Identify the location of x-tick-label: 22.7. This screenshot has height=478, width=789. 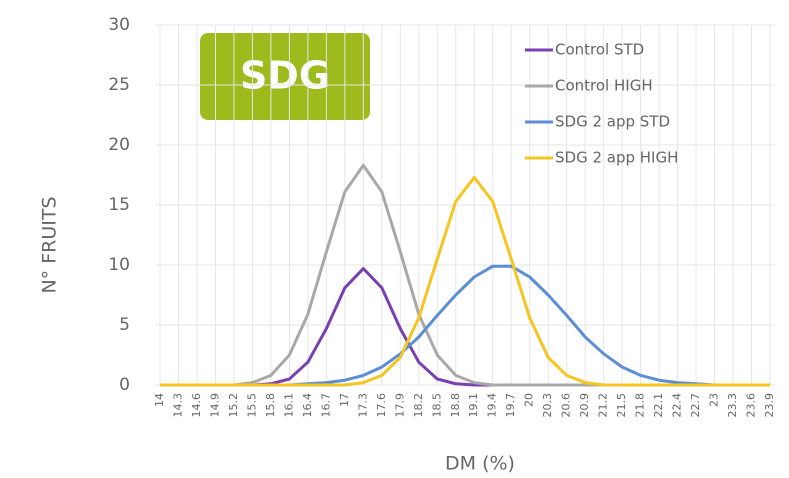
(695, 405).